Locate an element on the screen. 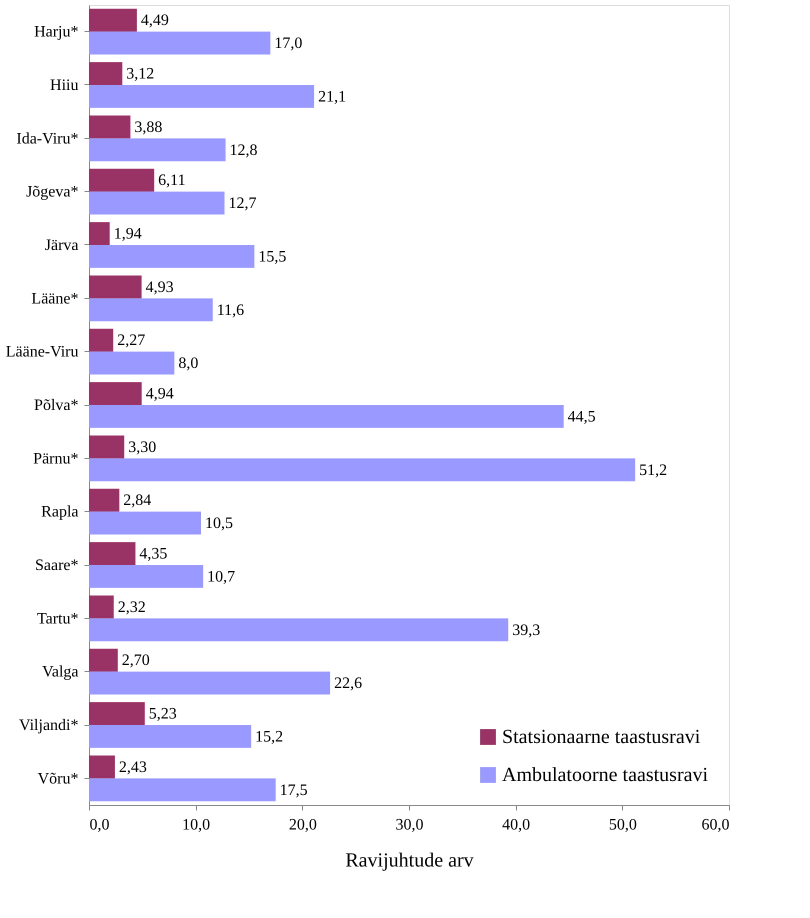 The width and height of the screenshot is (810, 918). x-tick-label: 10,0 is located at coordinates (196, 825).